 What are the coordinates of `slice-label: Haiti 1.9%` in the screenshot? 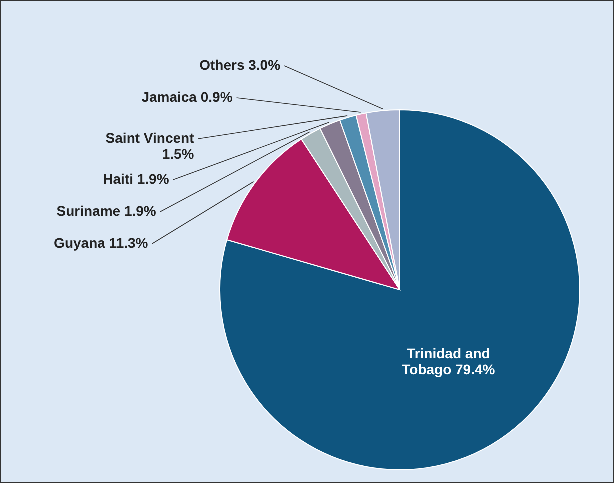 It's located at (136, 179).